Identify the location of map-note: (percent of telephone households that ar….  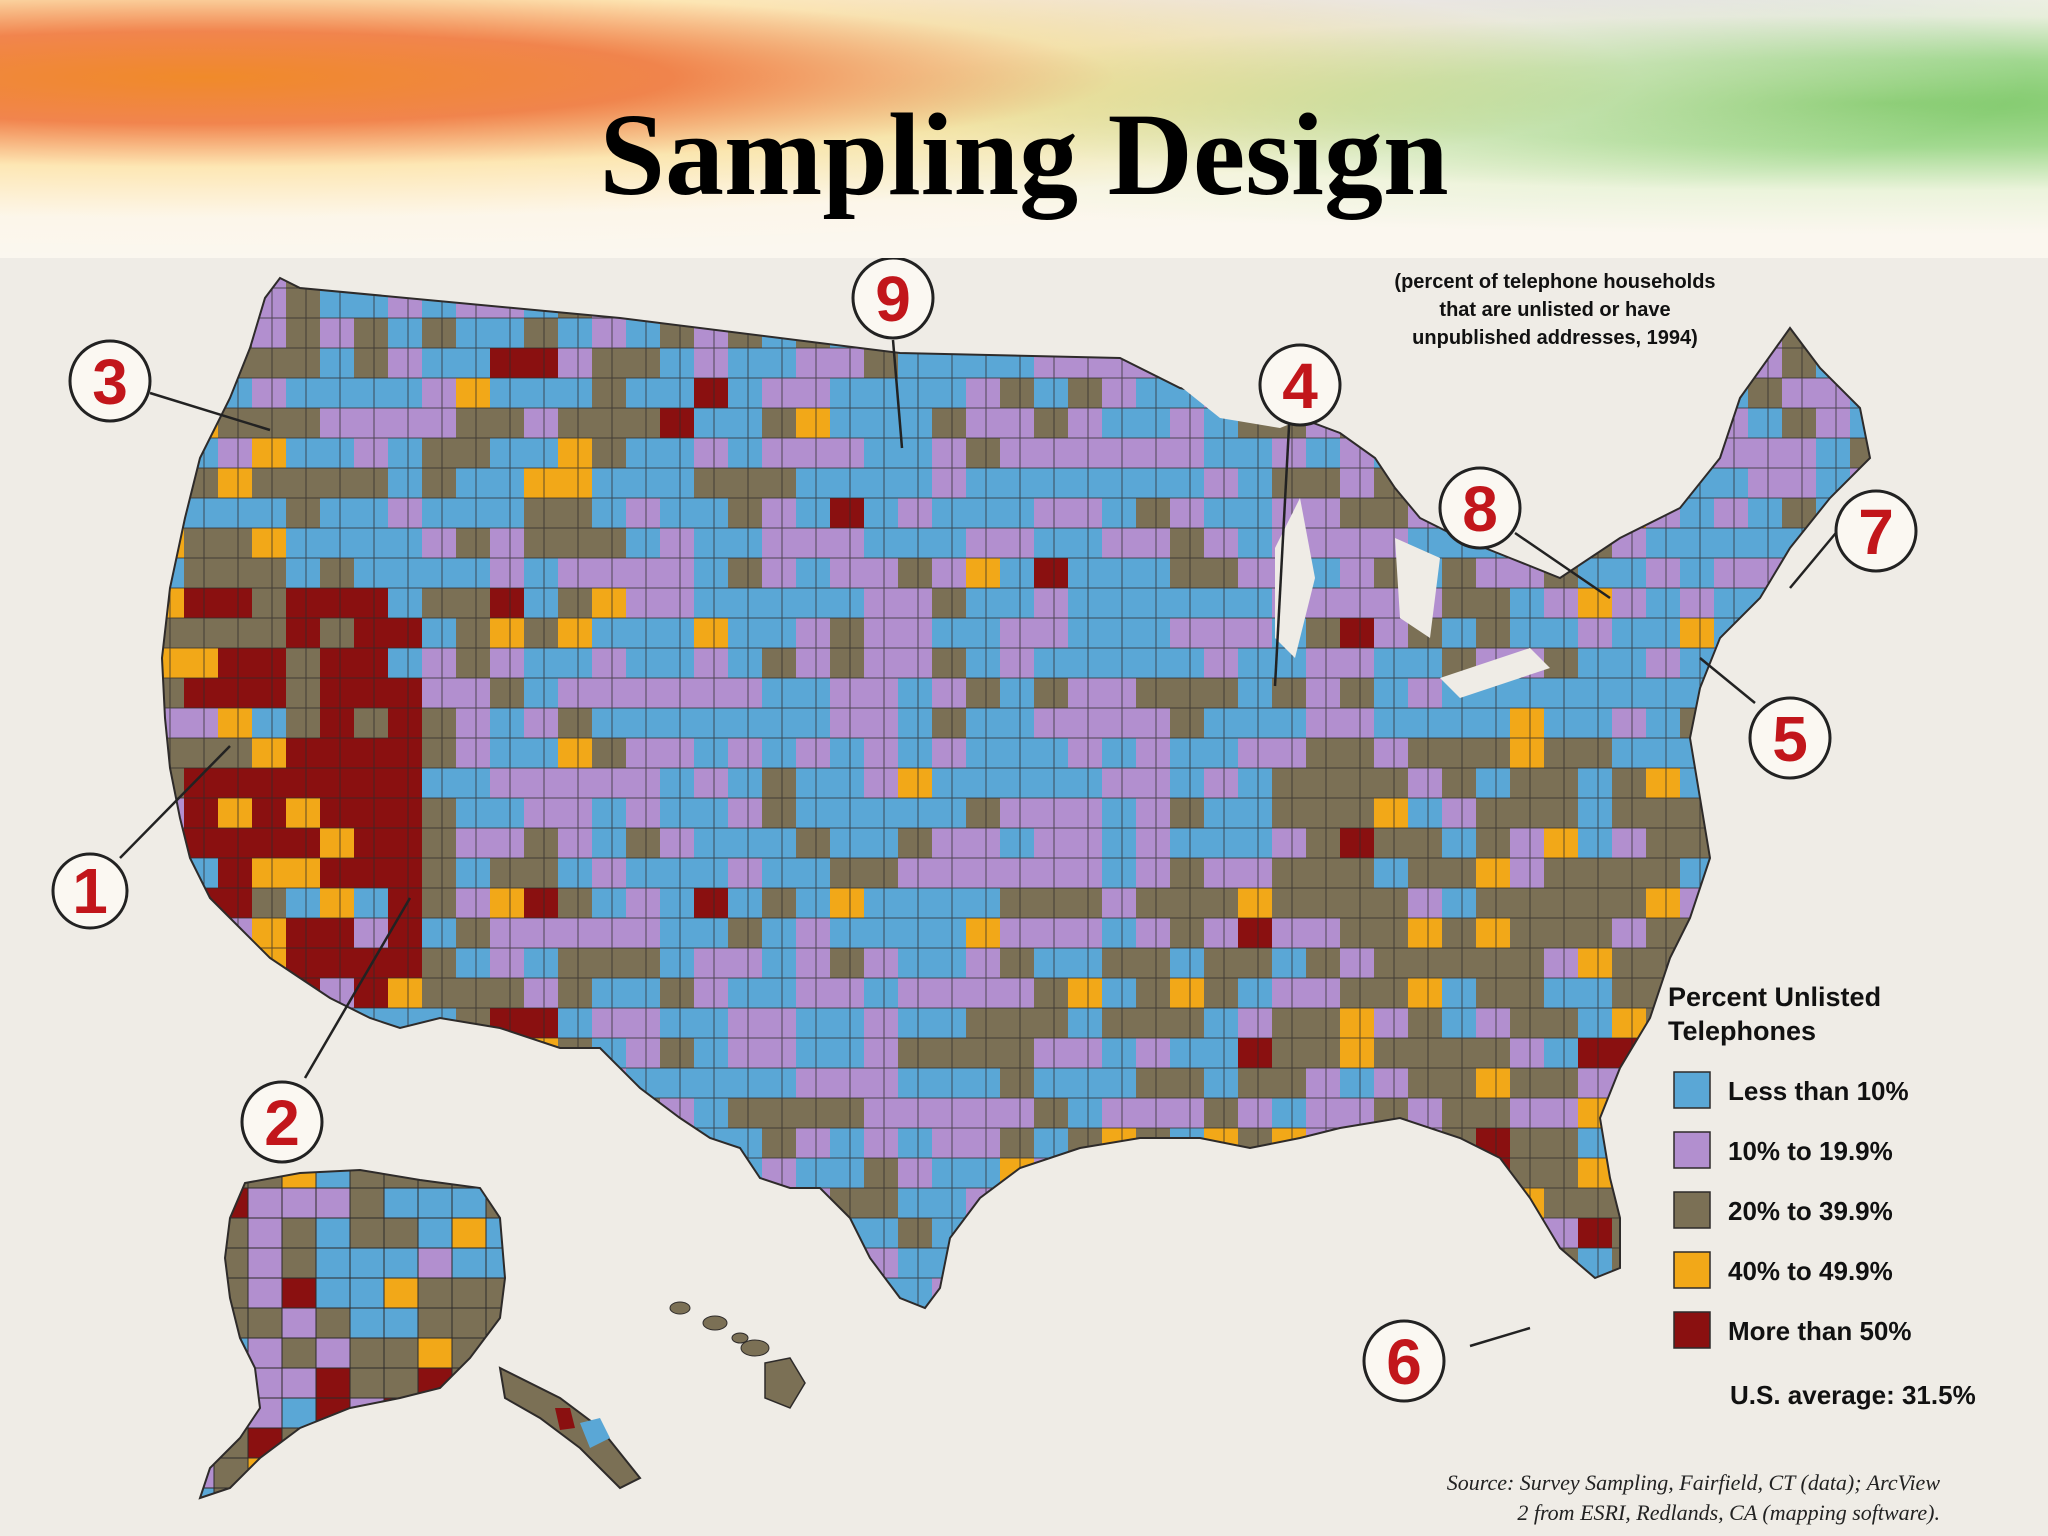
(1554, 310).